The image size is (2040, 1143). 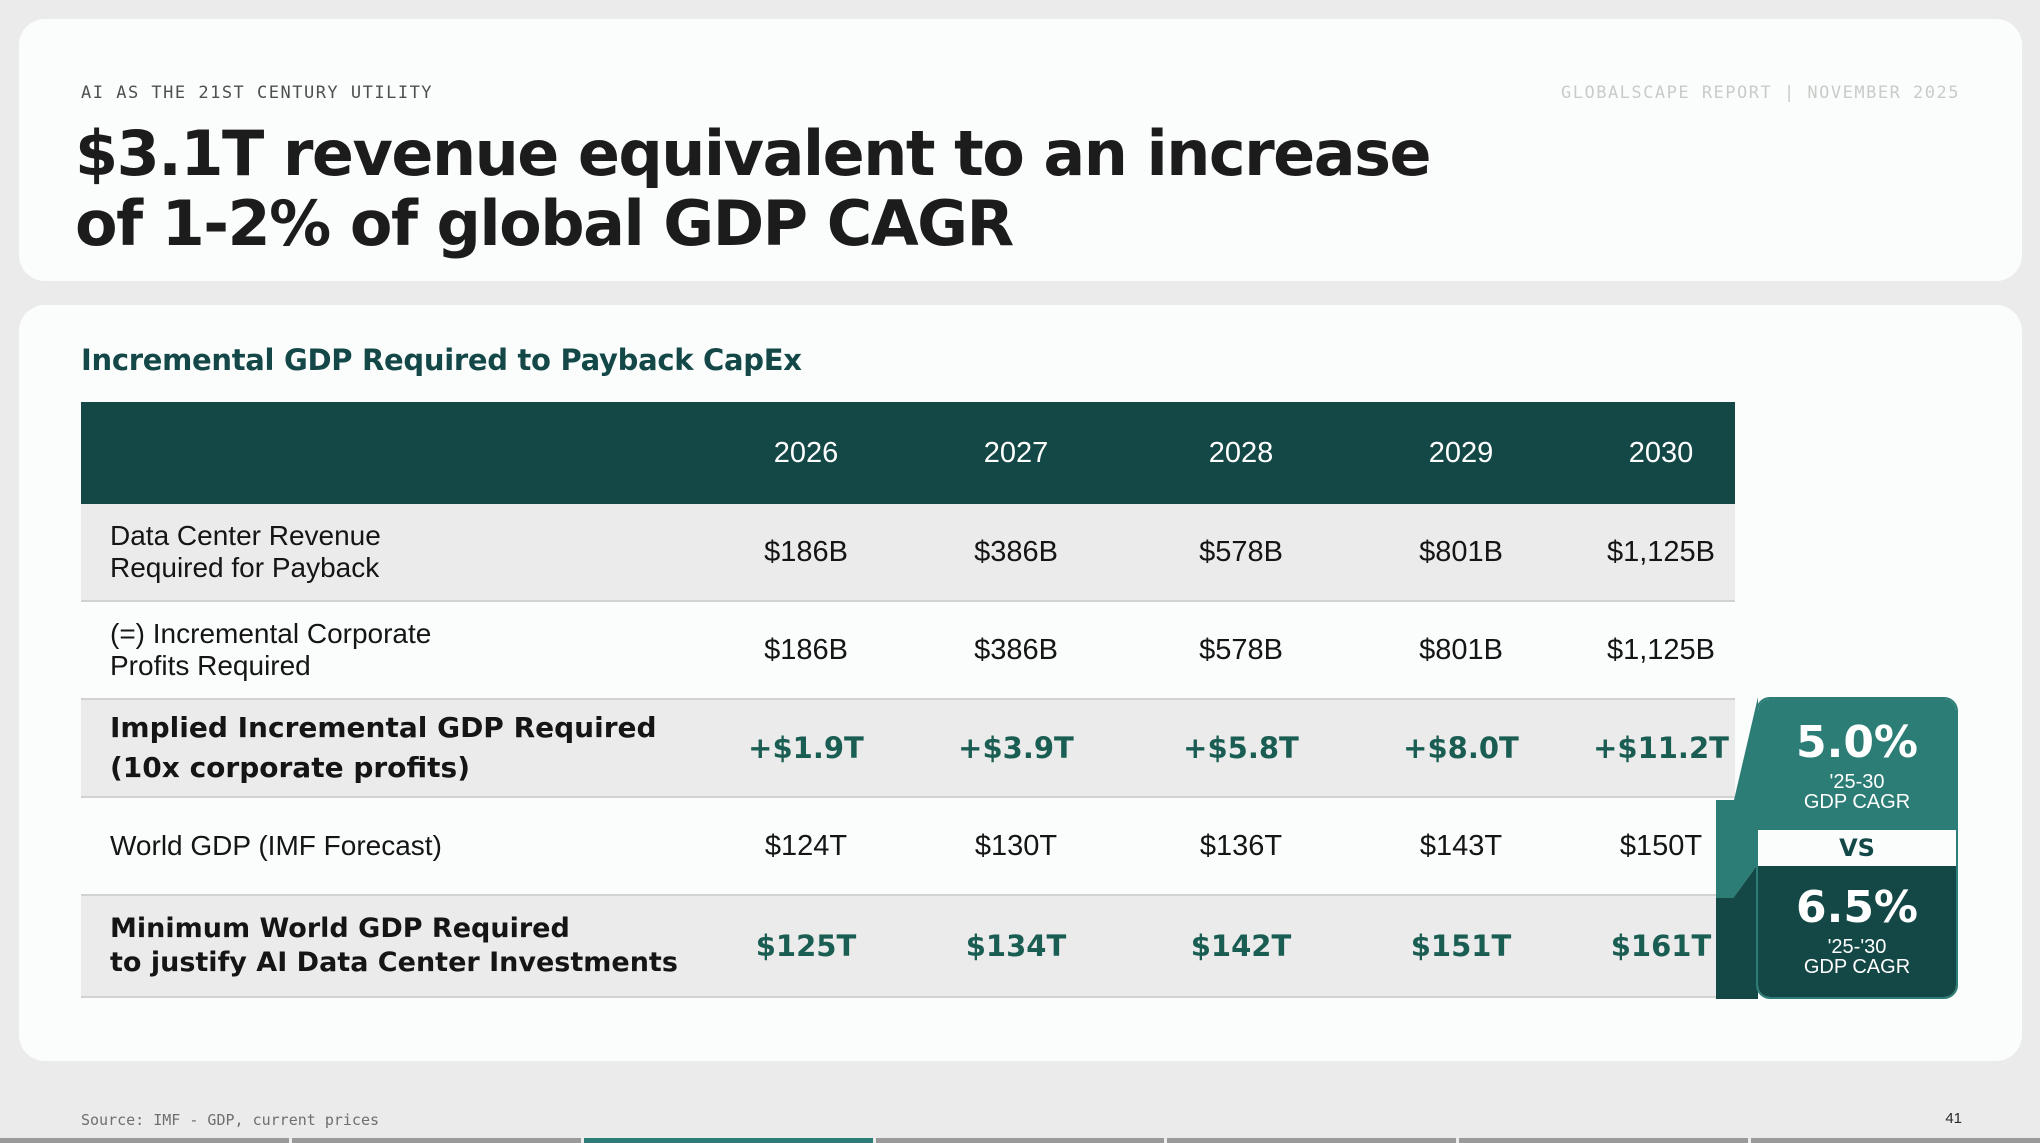 I want to click on source-note: Source: IMF - GDP, current prices, so click(x=230, y=1120).